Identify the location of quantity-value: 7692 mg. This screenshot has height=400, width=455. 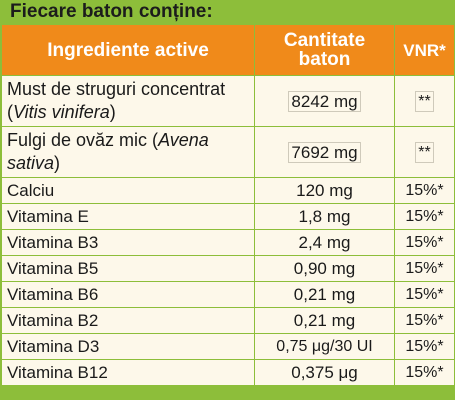
(324, 152).